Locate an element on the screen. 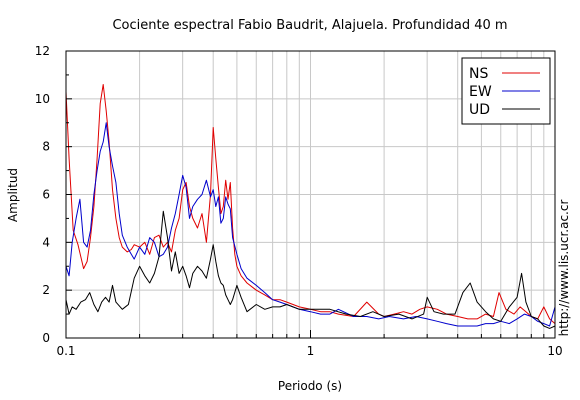 The height and width of the screenshot is (400, 580). y-tick-label: 8 is located at coordinates (46, 147).